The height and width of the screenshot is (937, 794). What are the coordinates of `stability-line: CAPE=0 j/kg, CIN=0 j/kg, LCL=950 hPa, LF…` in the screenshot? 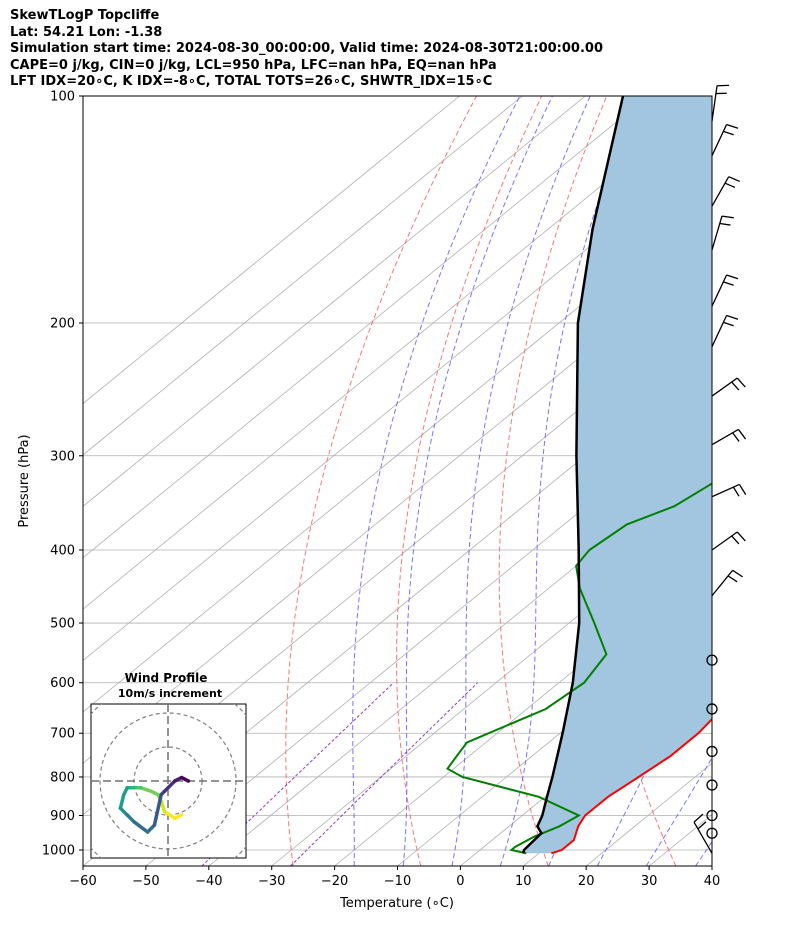 It's located at (253, 65).